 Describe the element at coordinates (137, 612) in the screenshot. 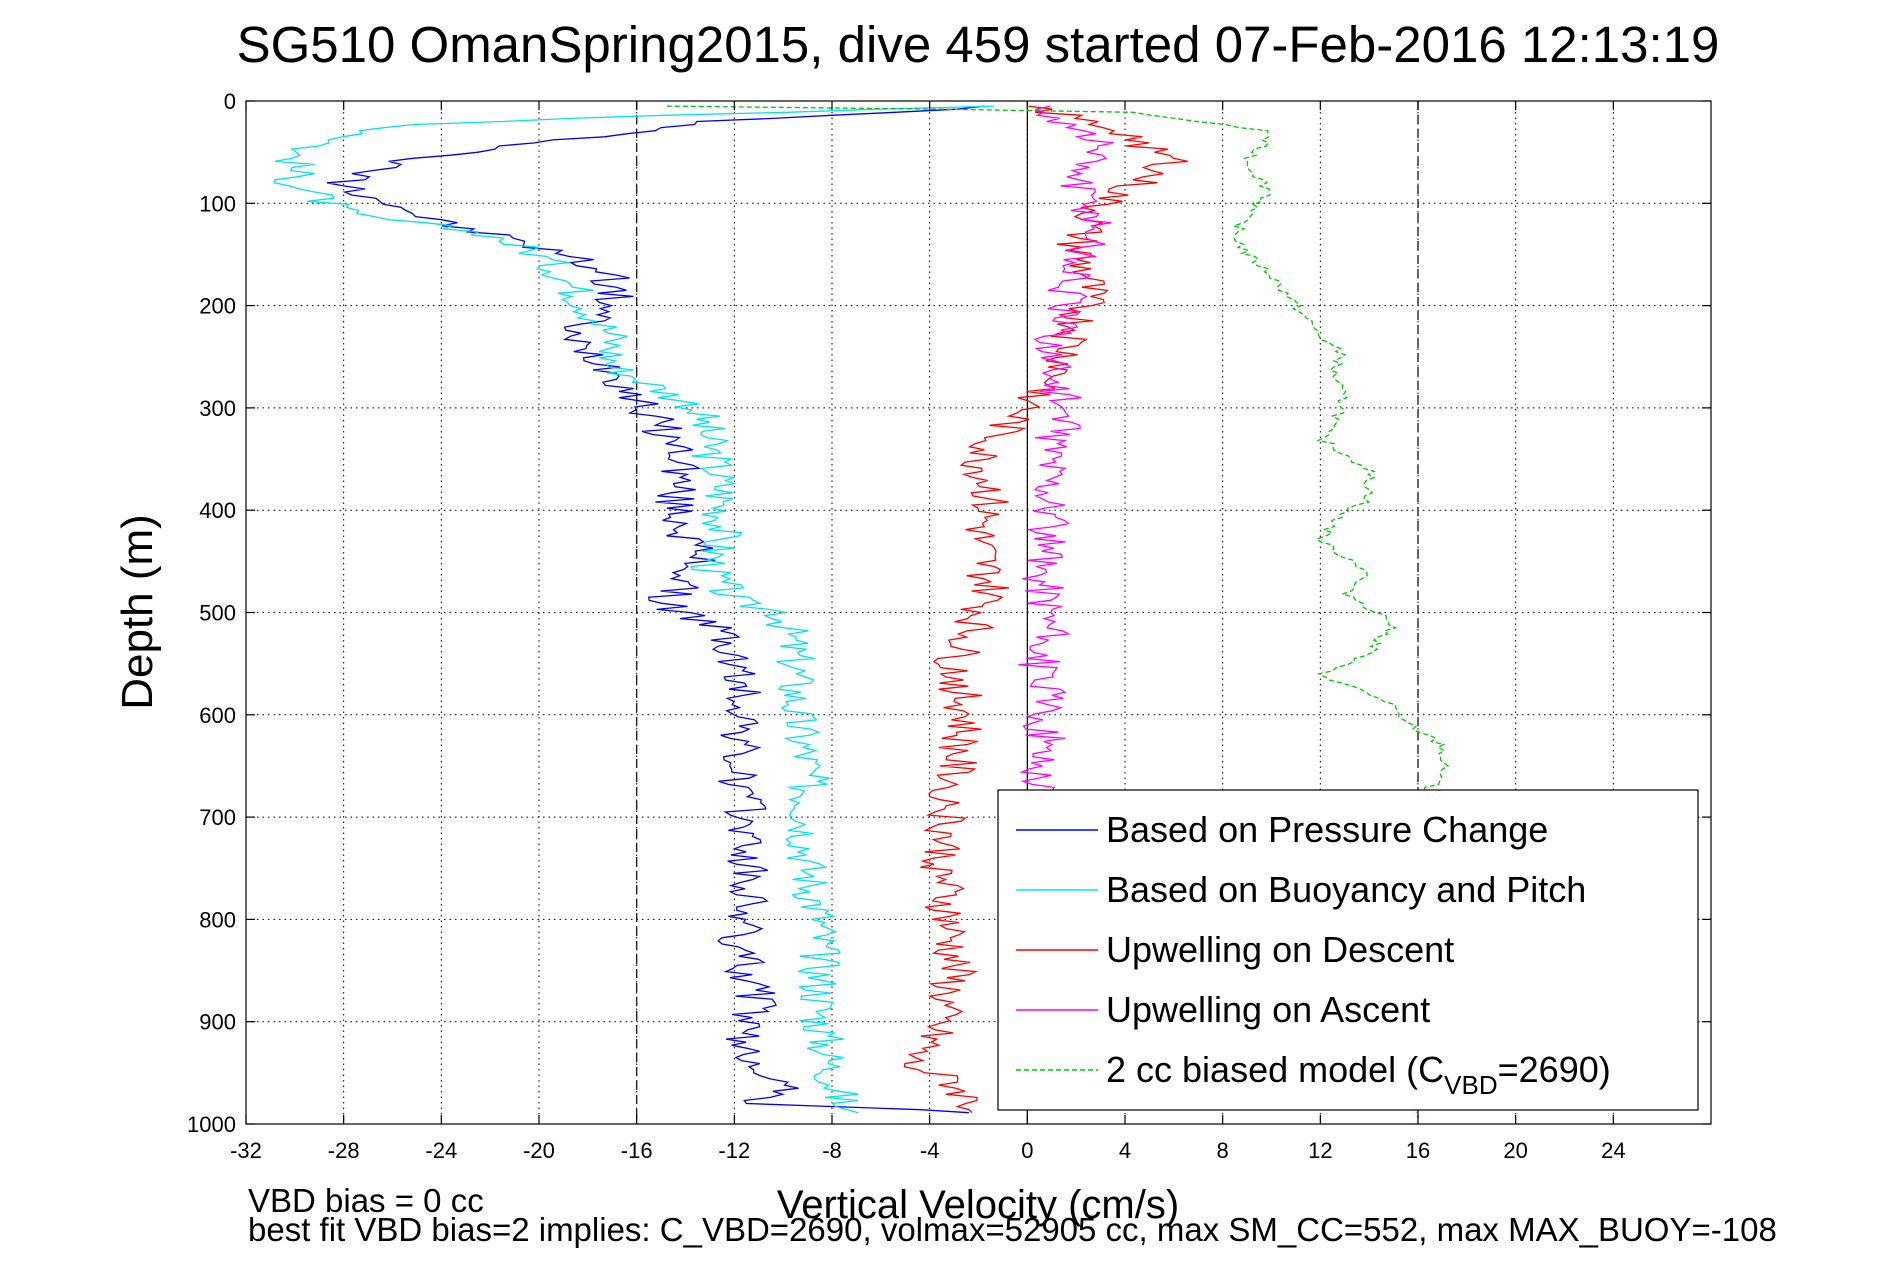

I see `y-axis-label: Depth (m)` at that location.